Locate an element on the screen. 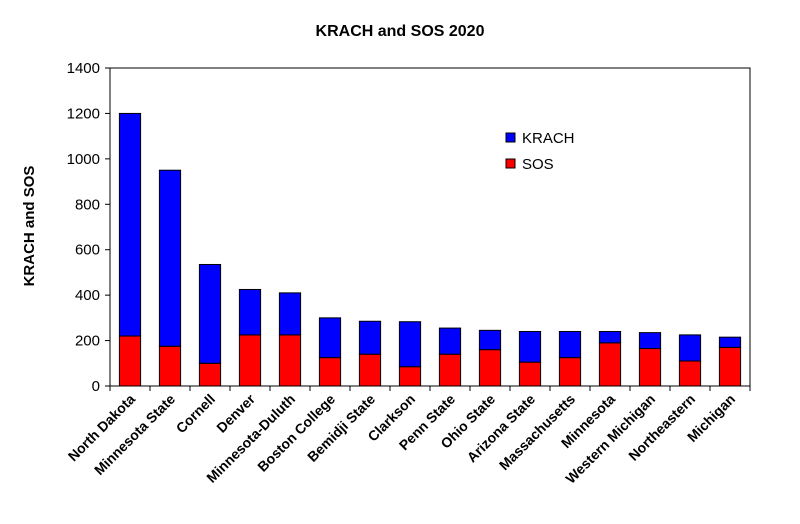 The image size is (800, 524). legend-swatch-krach is located at coordinates (510, 137).